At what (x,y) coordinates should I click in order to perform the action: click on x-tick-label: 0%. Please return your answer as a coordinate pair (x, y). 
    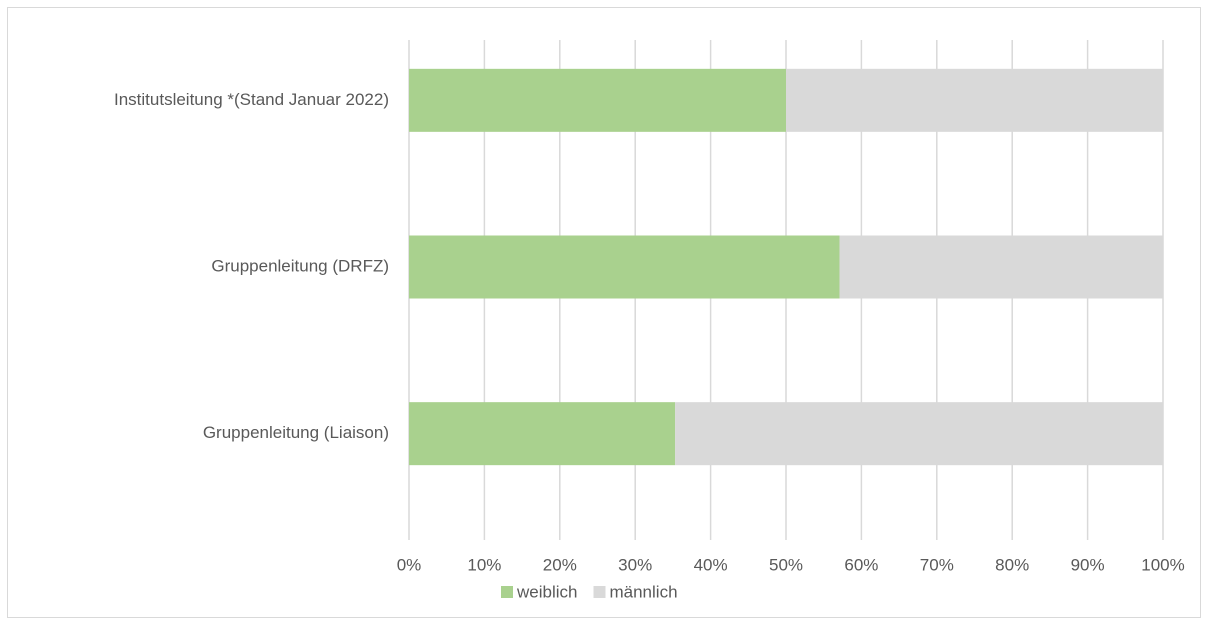
    Looking at the image, I should click on (409, 564).